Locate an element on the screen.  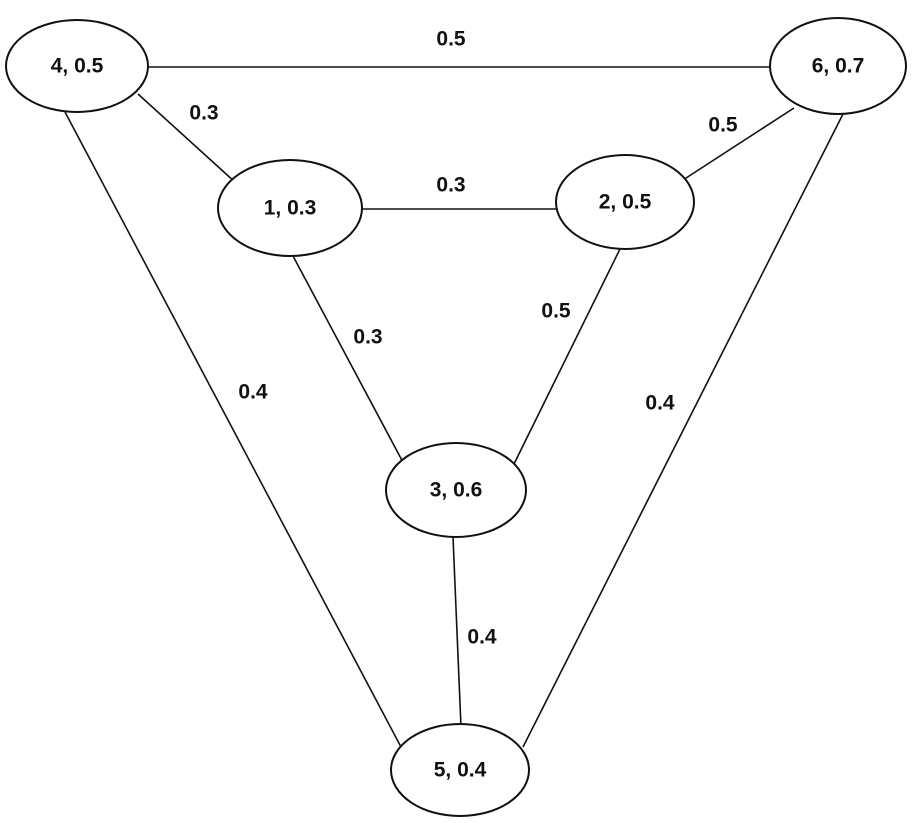
node-3-shape is located at coordinates (456, 490).